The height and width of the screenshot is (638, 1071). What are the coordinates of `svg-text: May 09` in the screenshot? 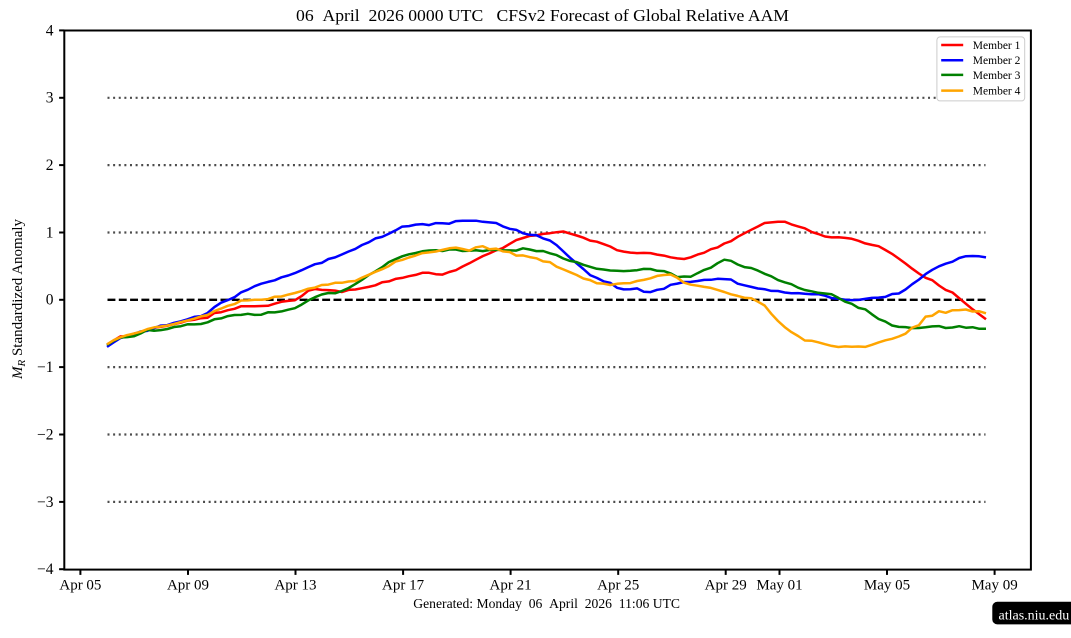 It's located at (994, 586).